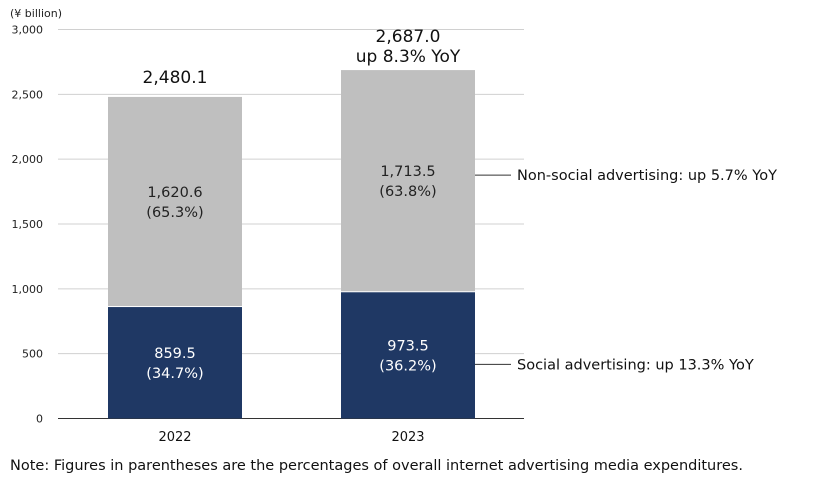 This screenshot has width=814, height=492. I want to click on segment-percent-label: (65.3%), so click(174, 213).